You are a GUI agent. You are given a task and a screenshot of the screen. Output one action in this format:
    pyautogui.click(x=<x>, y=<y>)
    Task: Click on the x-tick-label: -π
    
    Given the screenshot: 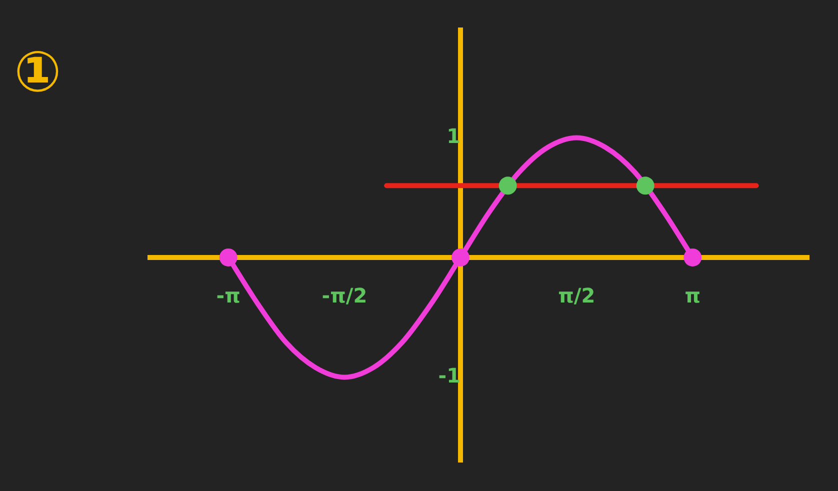 What is the action you would take?
    pyautogui.click(x=228, y=296)
    